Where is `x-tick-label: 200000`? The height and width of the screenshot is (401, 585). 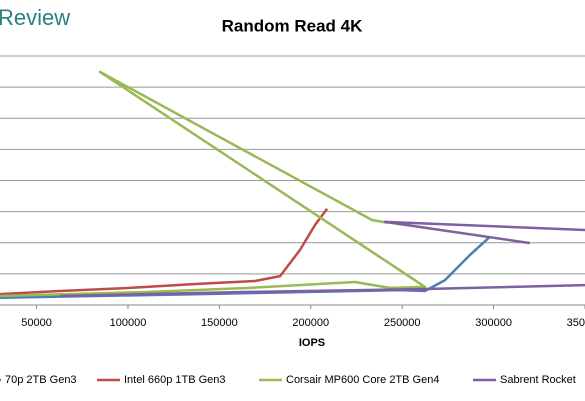
x-tick-label: 200000 is located at coordinates (310, 323).